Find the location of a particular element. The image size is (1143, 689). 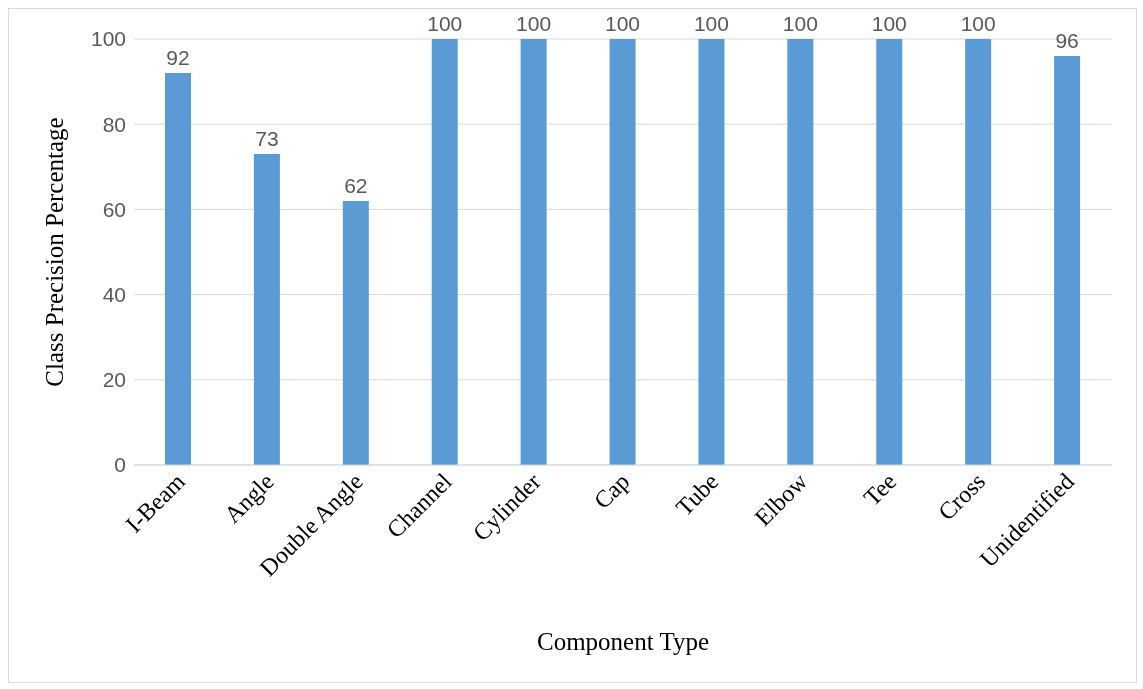

y-tick-label: 100 is located at coordinates (108, 39).